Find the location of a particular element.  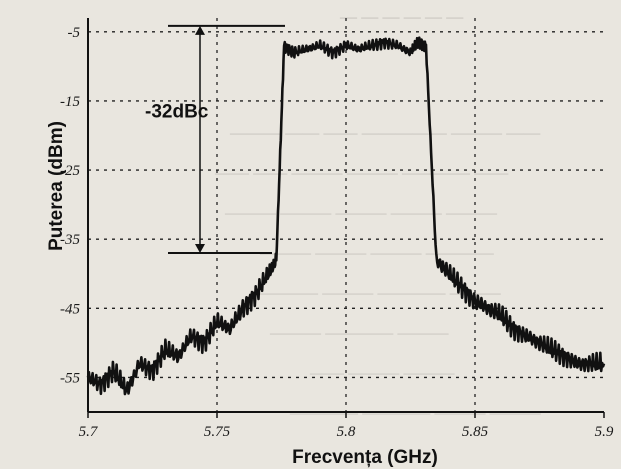

y-tick-label: -5 is located at coordinates (74, 33).